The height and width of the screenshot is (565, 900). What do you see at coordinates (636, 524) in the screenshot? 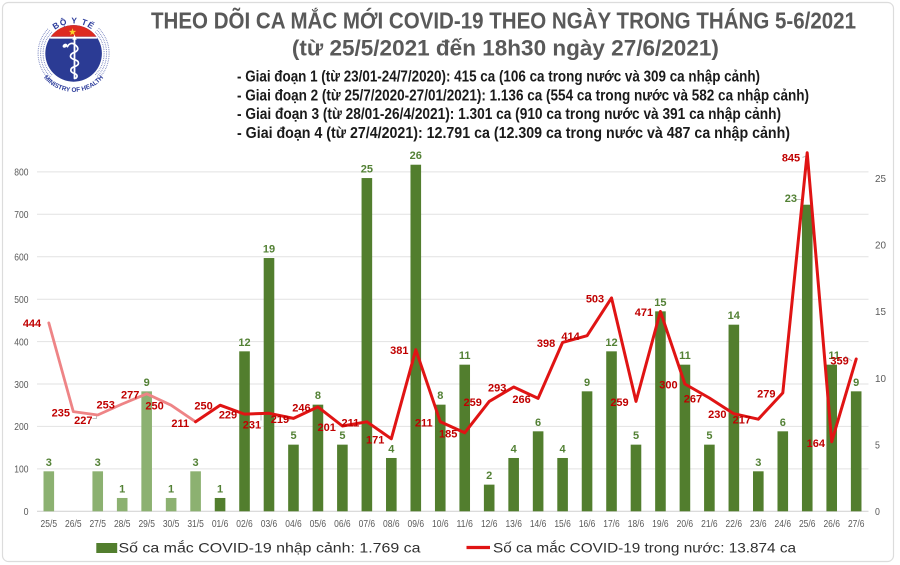
I see `svg-text: 18/6` at bounding box center [636, 524].